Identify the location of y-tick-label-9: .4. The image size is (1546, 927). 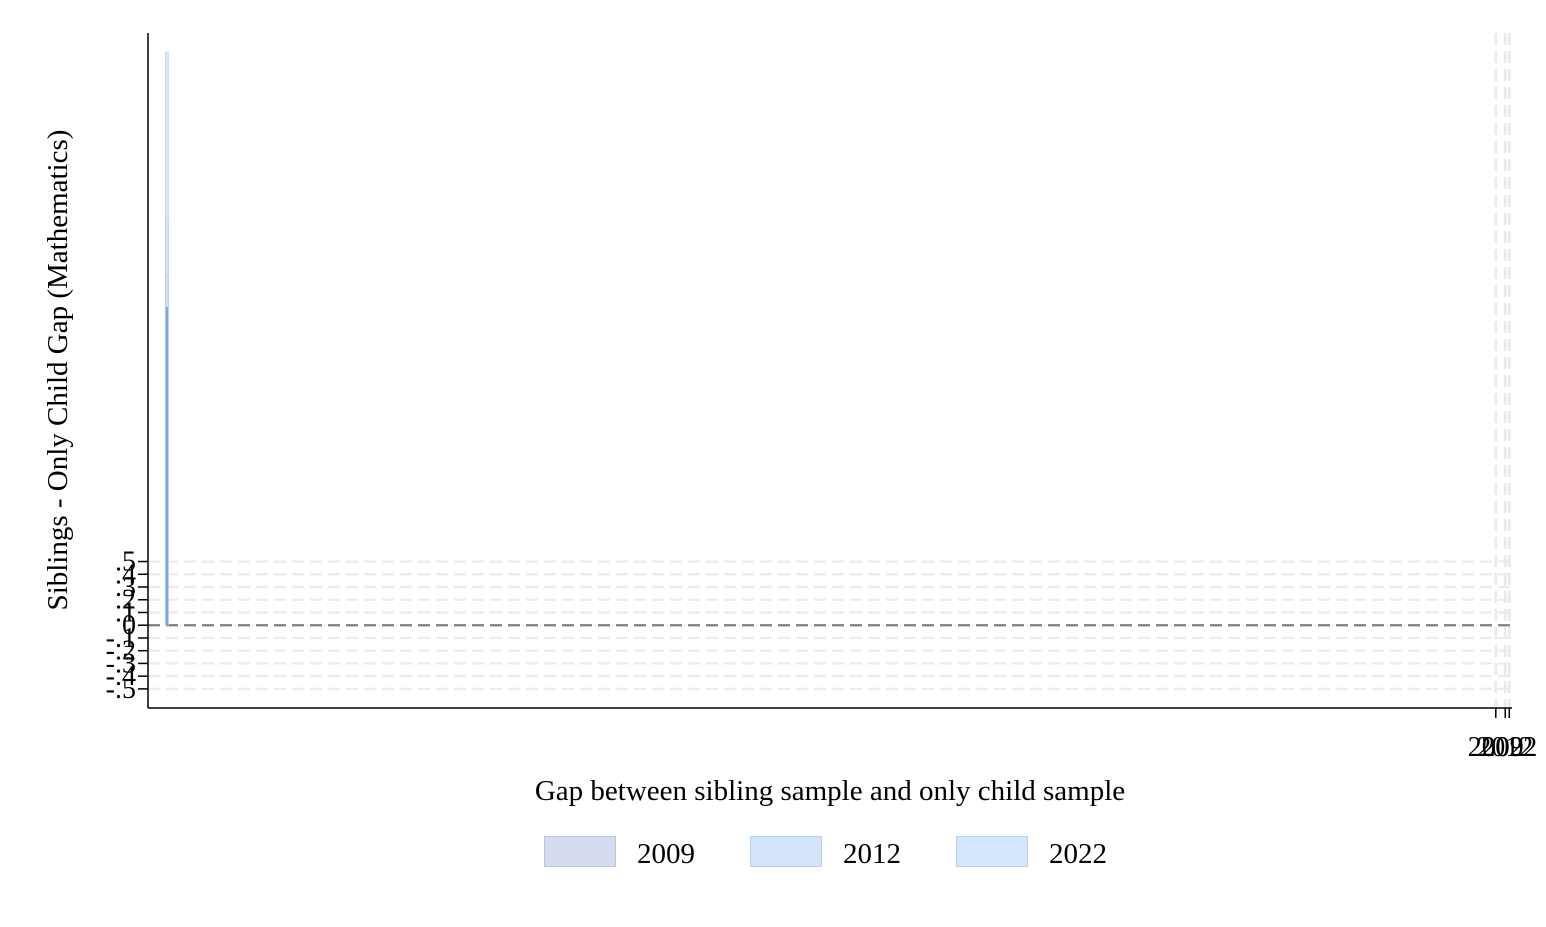
(125, 574).